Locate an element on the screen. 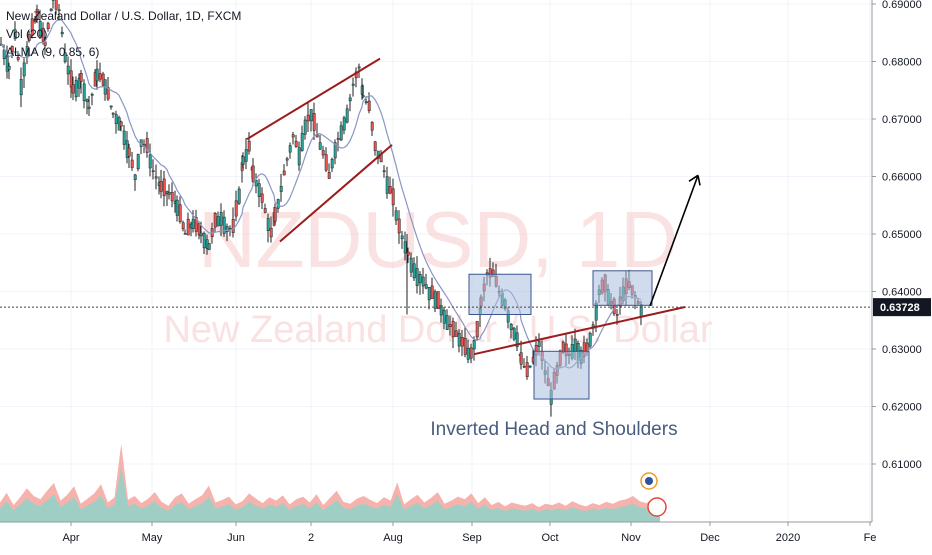 The width and height of the screenshot is (932, 555). x-tick-label: Fe is located at coordinates (870, 538).